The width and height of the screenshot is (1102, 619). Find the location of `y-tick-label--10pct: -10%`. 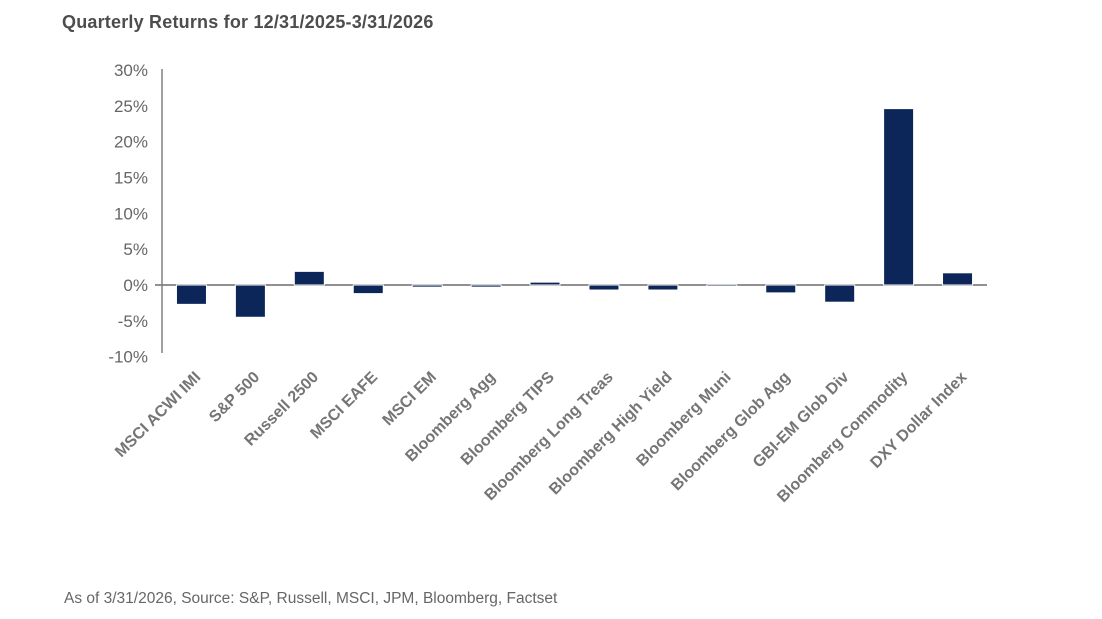

y-tick-label--10pct: -10% is located at coordinates (128, 357).